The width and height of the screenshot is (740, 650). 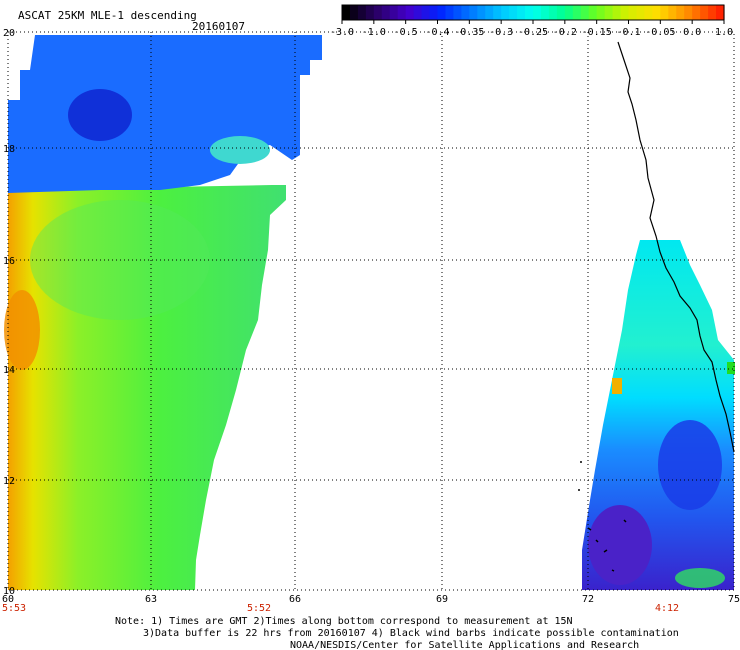 I want to click on left-swath-orange-patch, so click(x=22, y=330).